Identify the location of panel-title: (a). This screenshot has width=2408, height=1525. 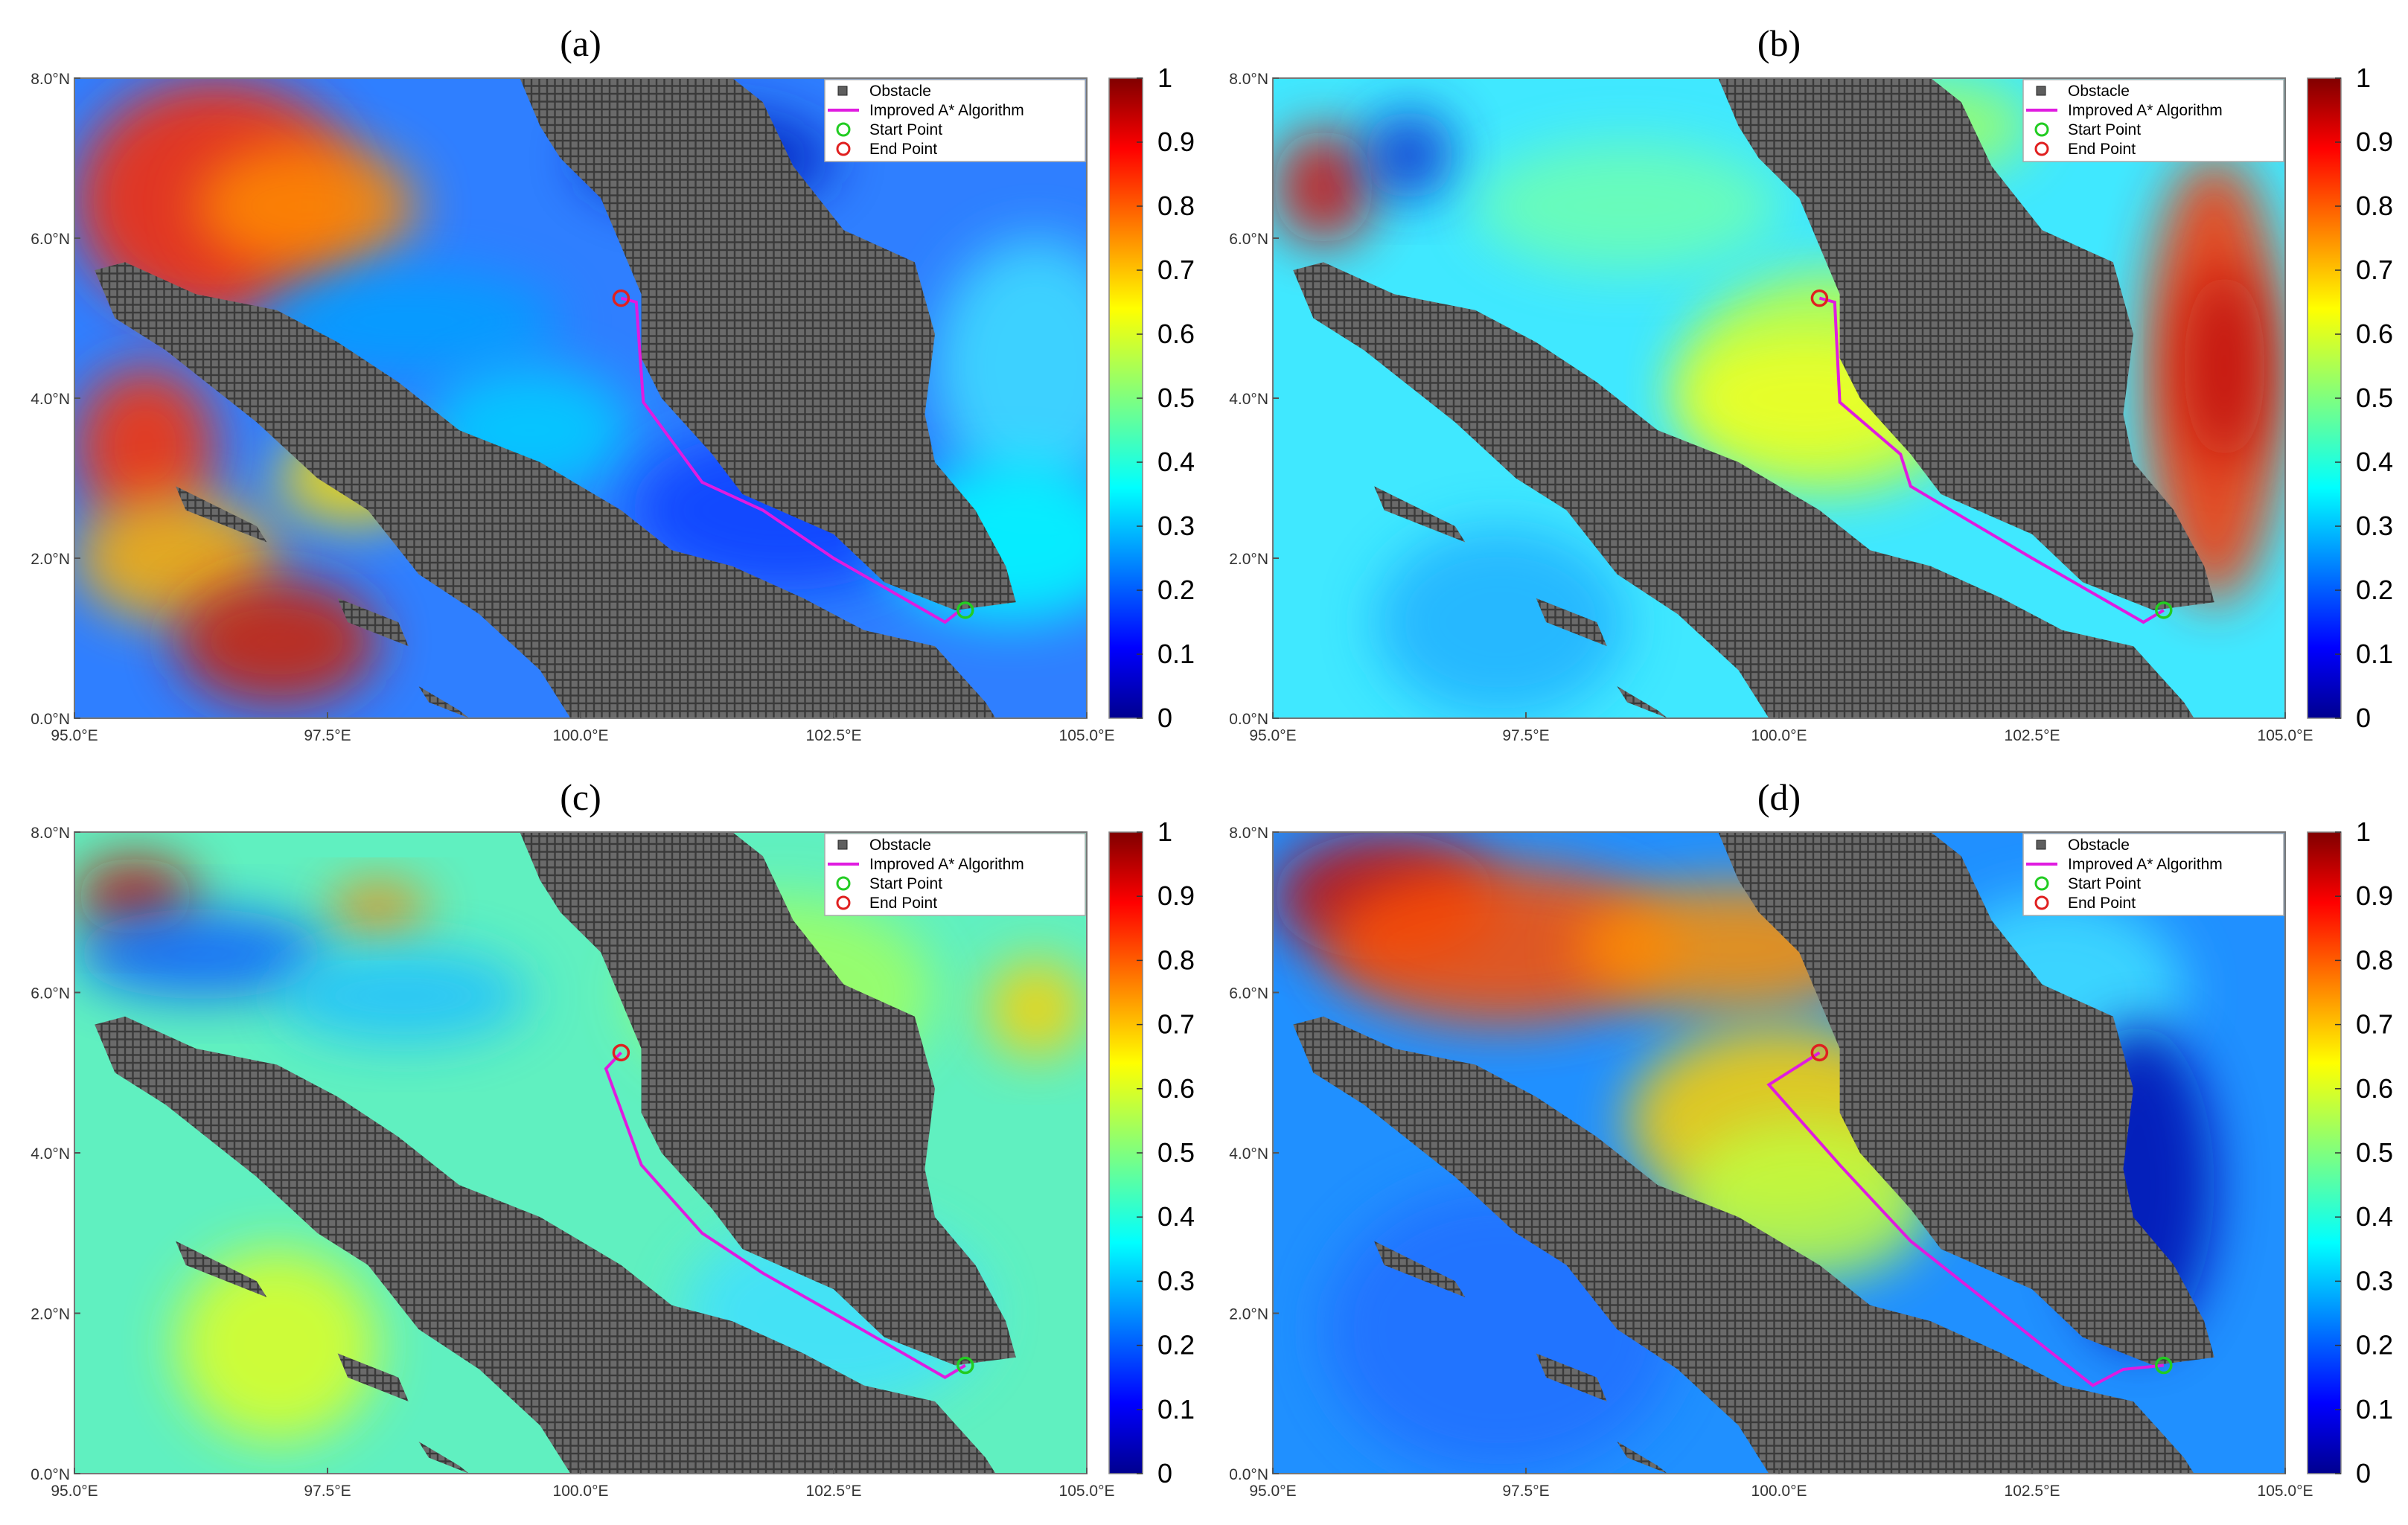
(580, 43).